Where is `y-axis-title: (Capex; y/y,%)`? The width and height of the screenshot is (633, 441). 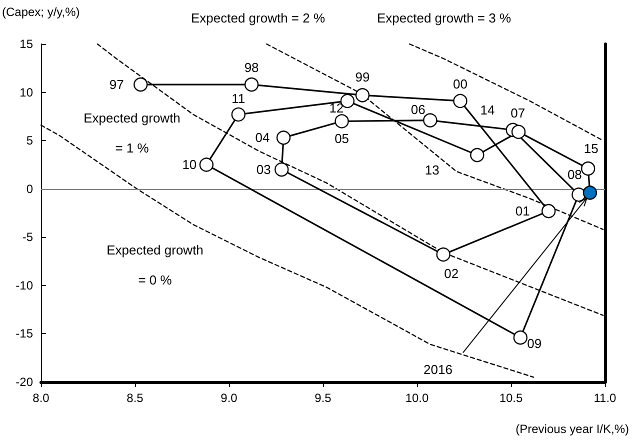 y-axis-title: (Capex; y/y,%) is located at coordinates (41, 12).